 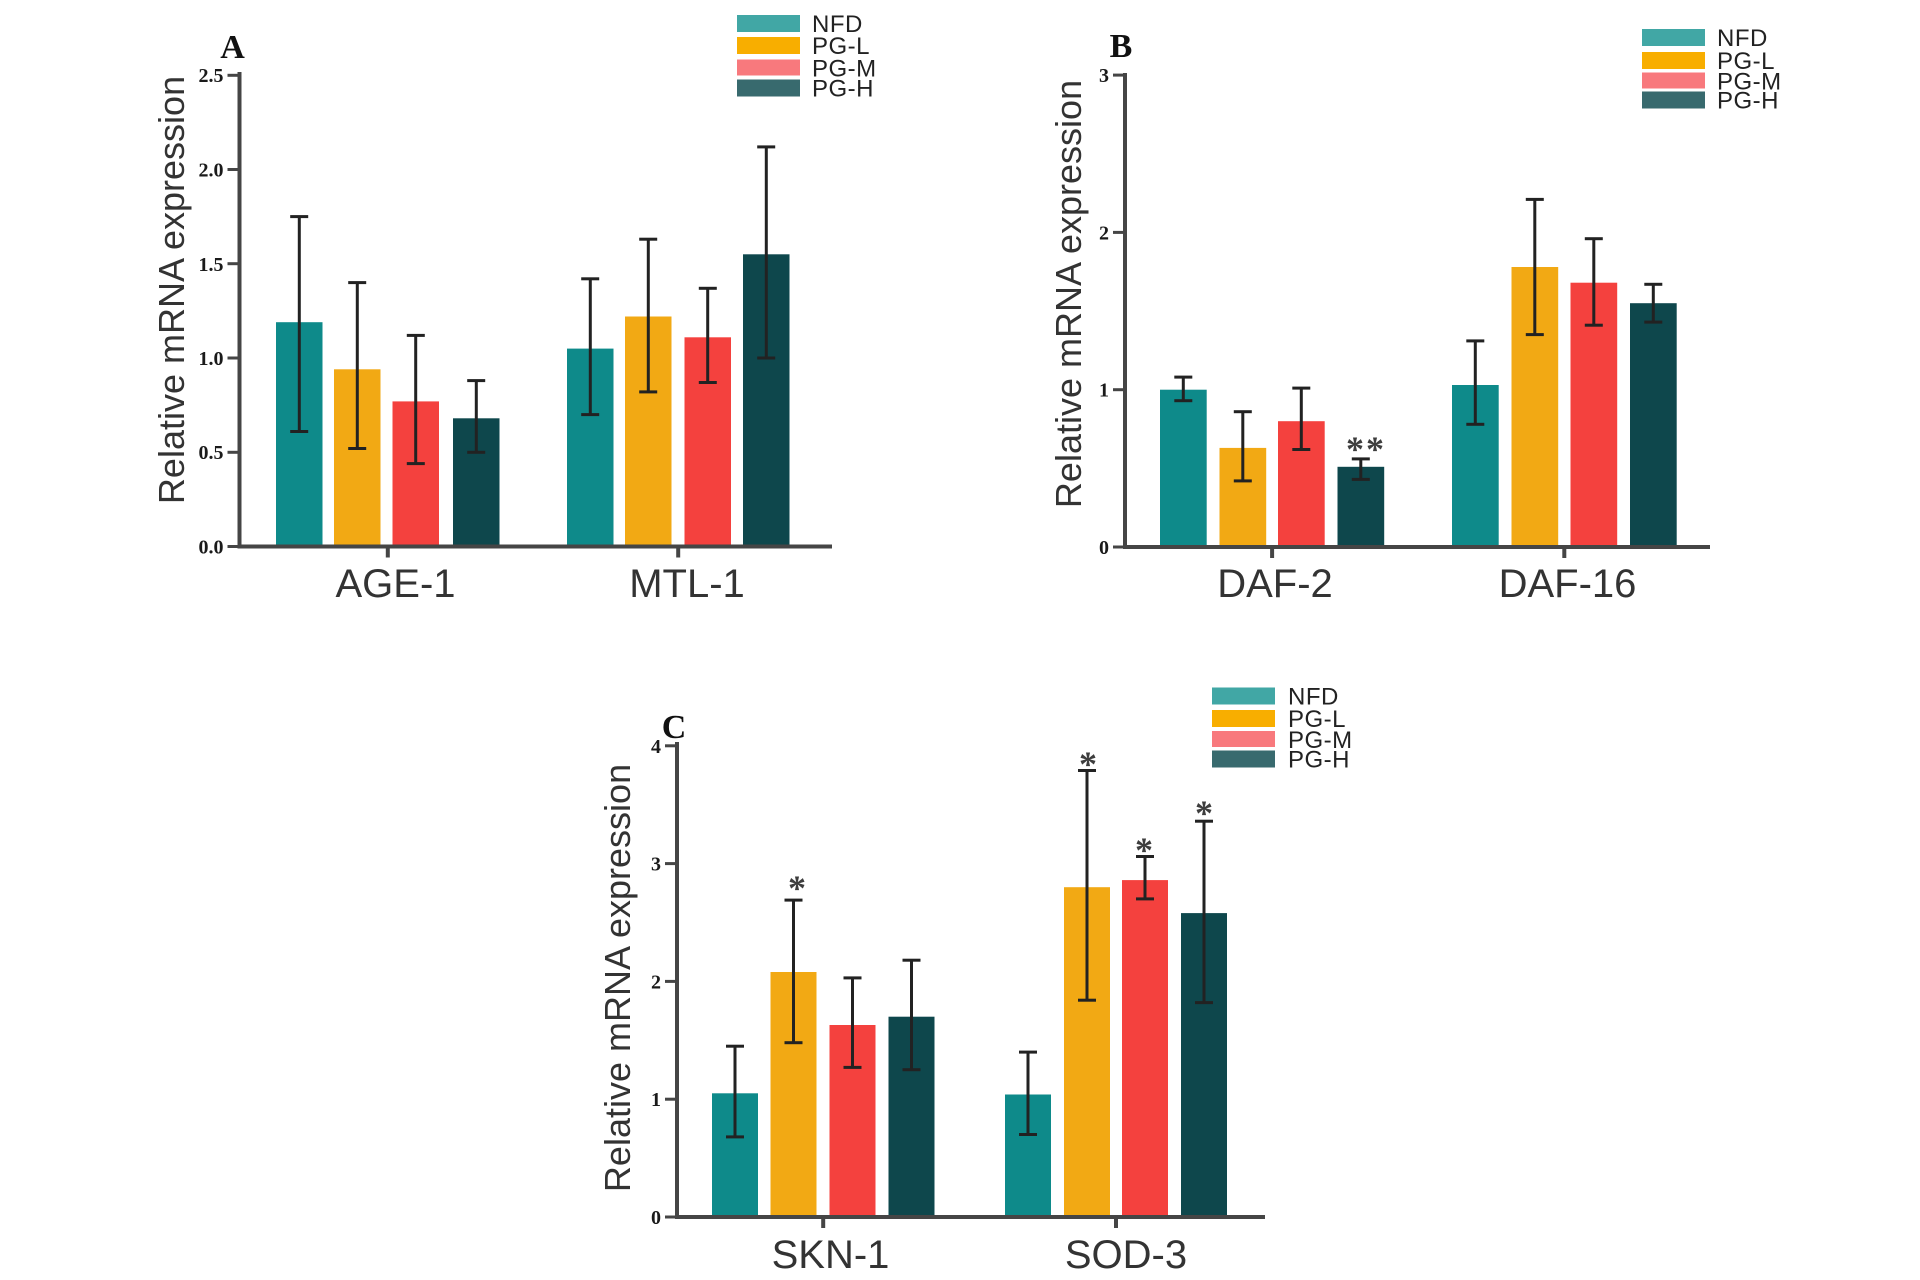 What do you see at coordinates (831, 1255) in the screenshot?
I see `svg-text: SKN-1` at bounding box center [831, 1255].